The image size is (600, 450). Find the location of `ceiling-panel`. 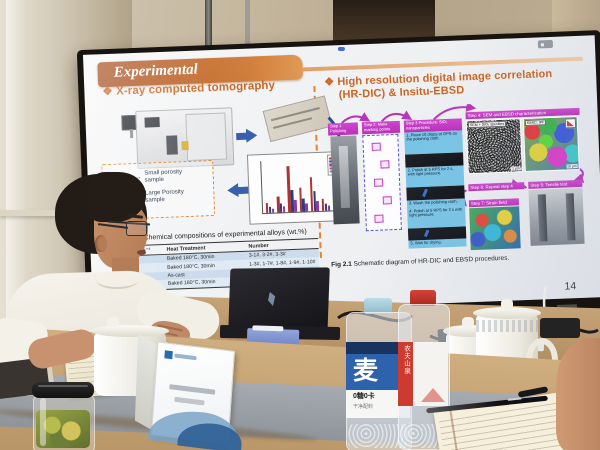

ceiling-panel is located at coordinates (384, 21).